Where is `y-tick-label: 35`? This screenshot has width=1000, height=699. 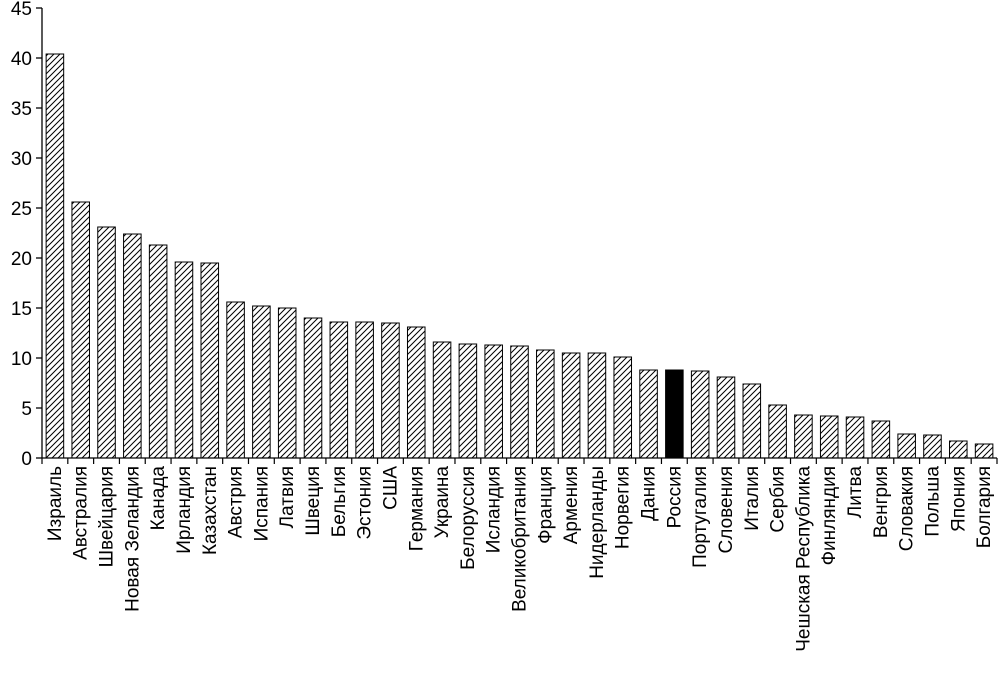
y-tick-label: 35 is located at coordinates (21, 109).